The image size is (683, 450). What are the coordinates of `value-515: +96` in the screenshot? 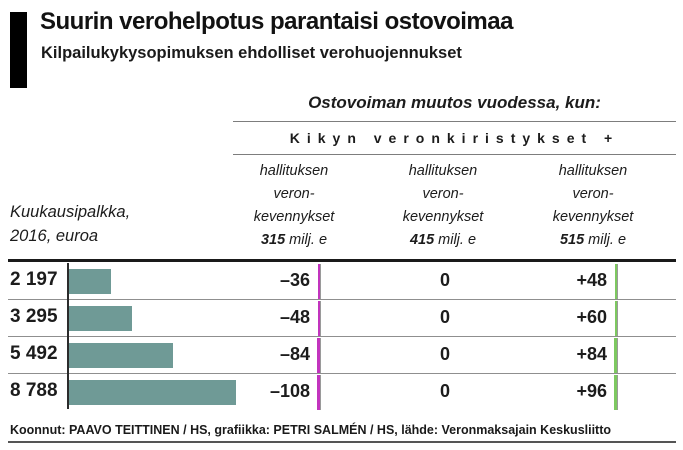 It's located at (591, 391).